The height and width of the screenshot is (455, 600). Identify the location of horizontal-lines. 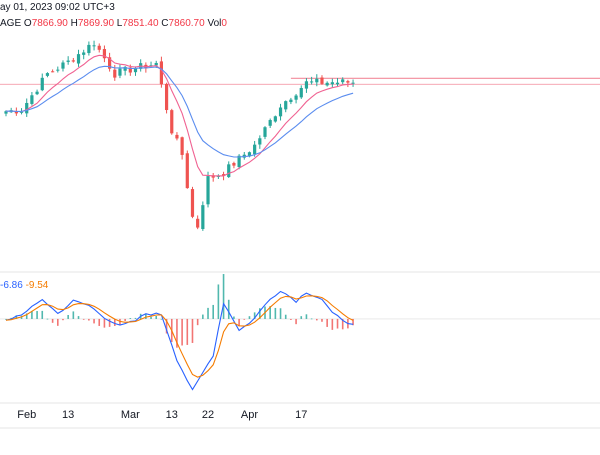
(300, 81).